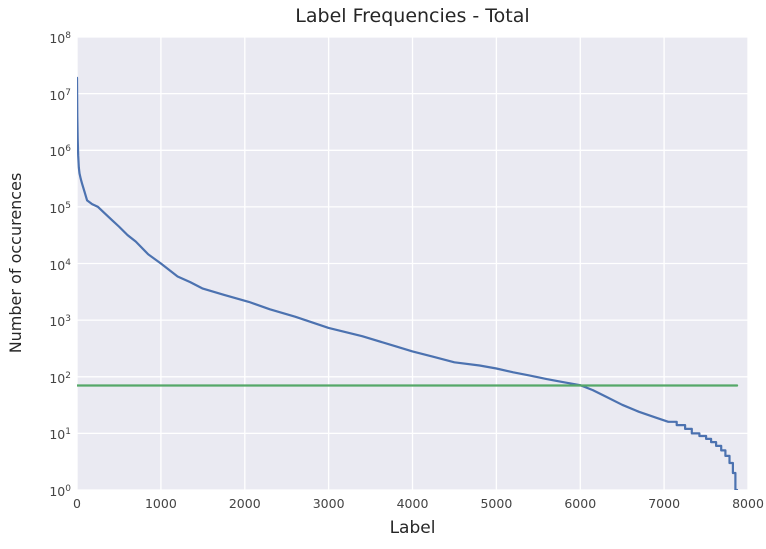  What do you see at coordinates (412, 503) in the screenshot?
I see `x-tick-label: 4000` at bounding box center [412, 503].